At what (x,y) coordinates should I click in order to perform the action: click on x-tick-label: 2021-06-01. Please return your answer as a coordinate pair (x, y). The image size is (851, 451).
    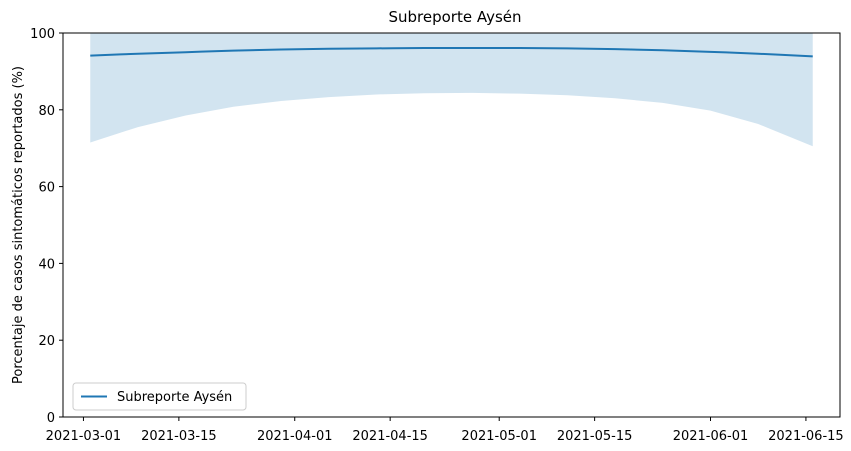
    Looking at the image, I should click on (711, 436).